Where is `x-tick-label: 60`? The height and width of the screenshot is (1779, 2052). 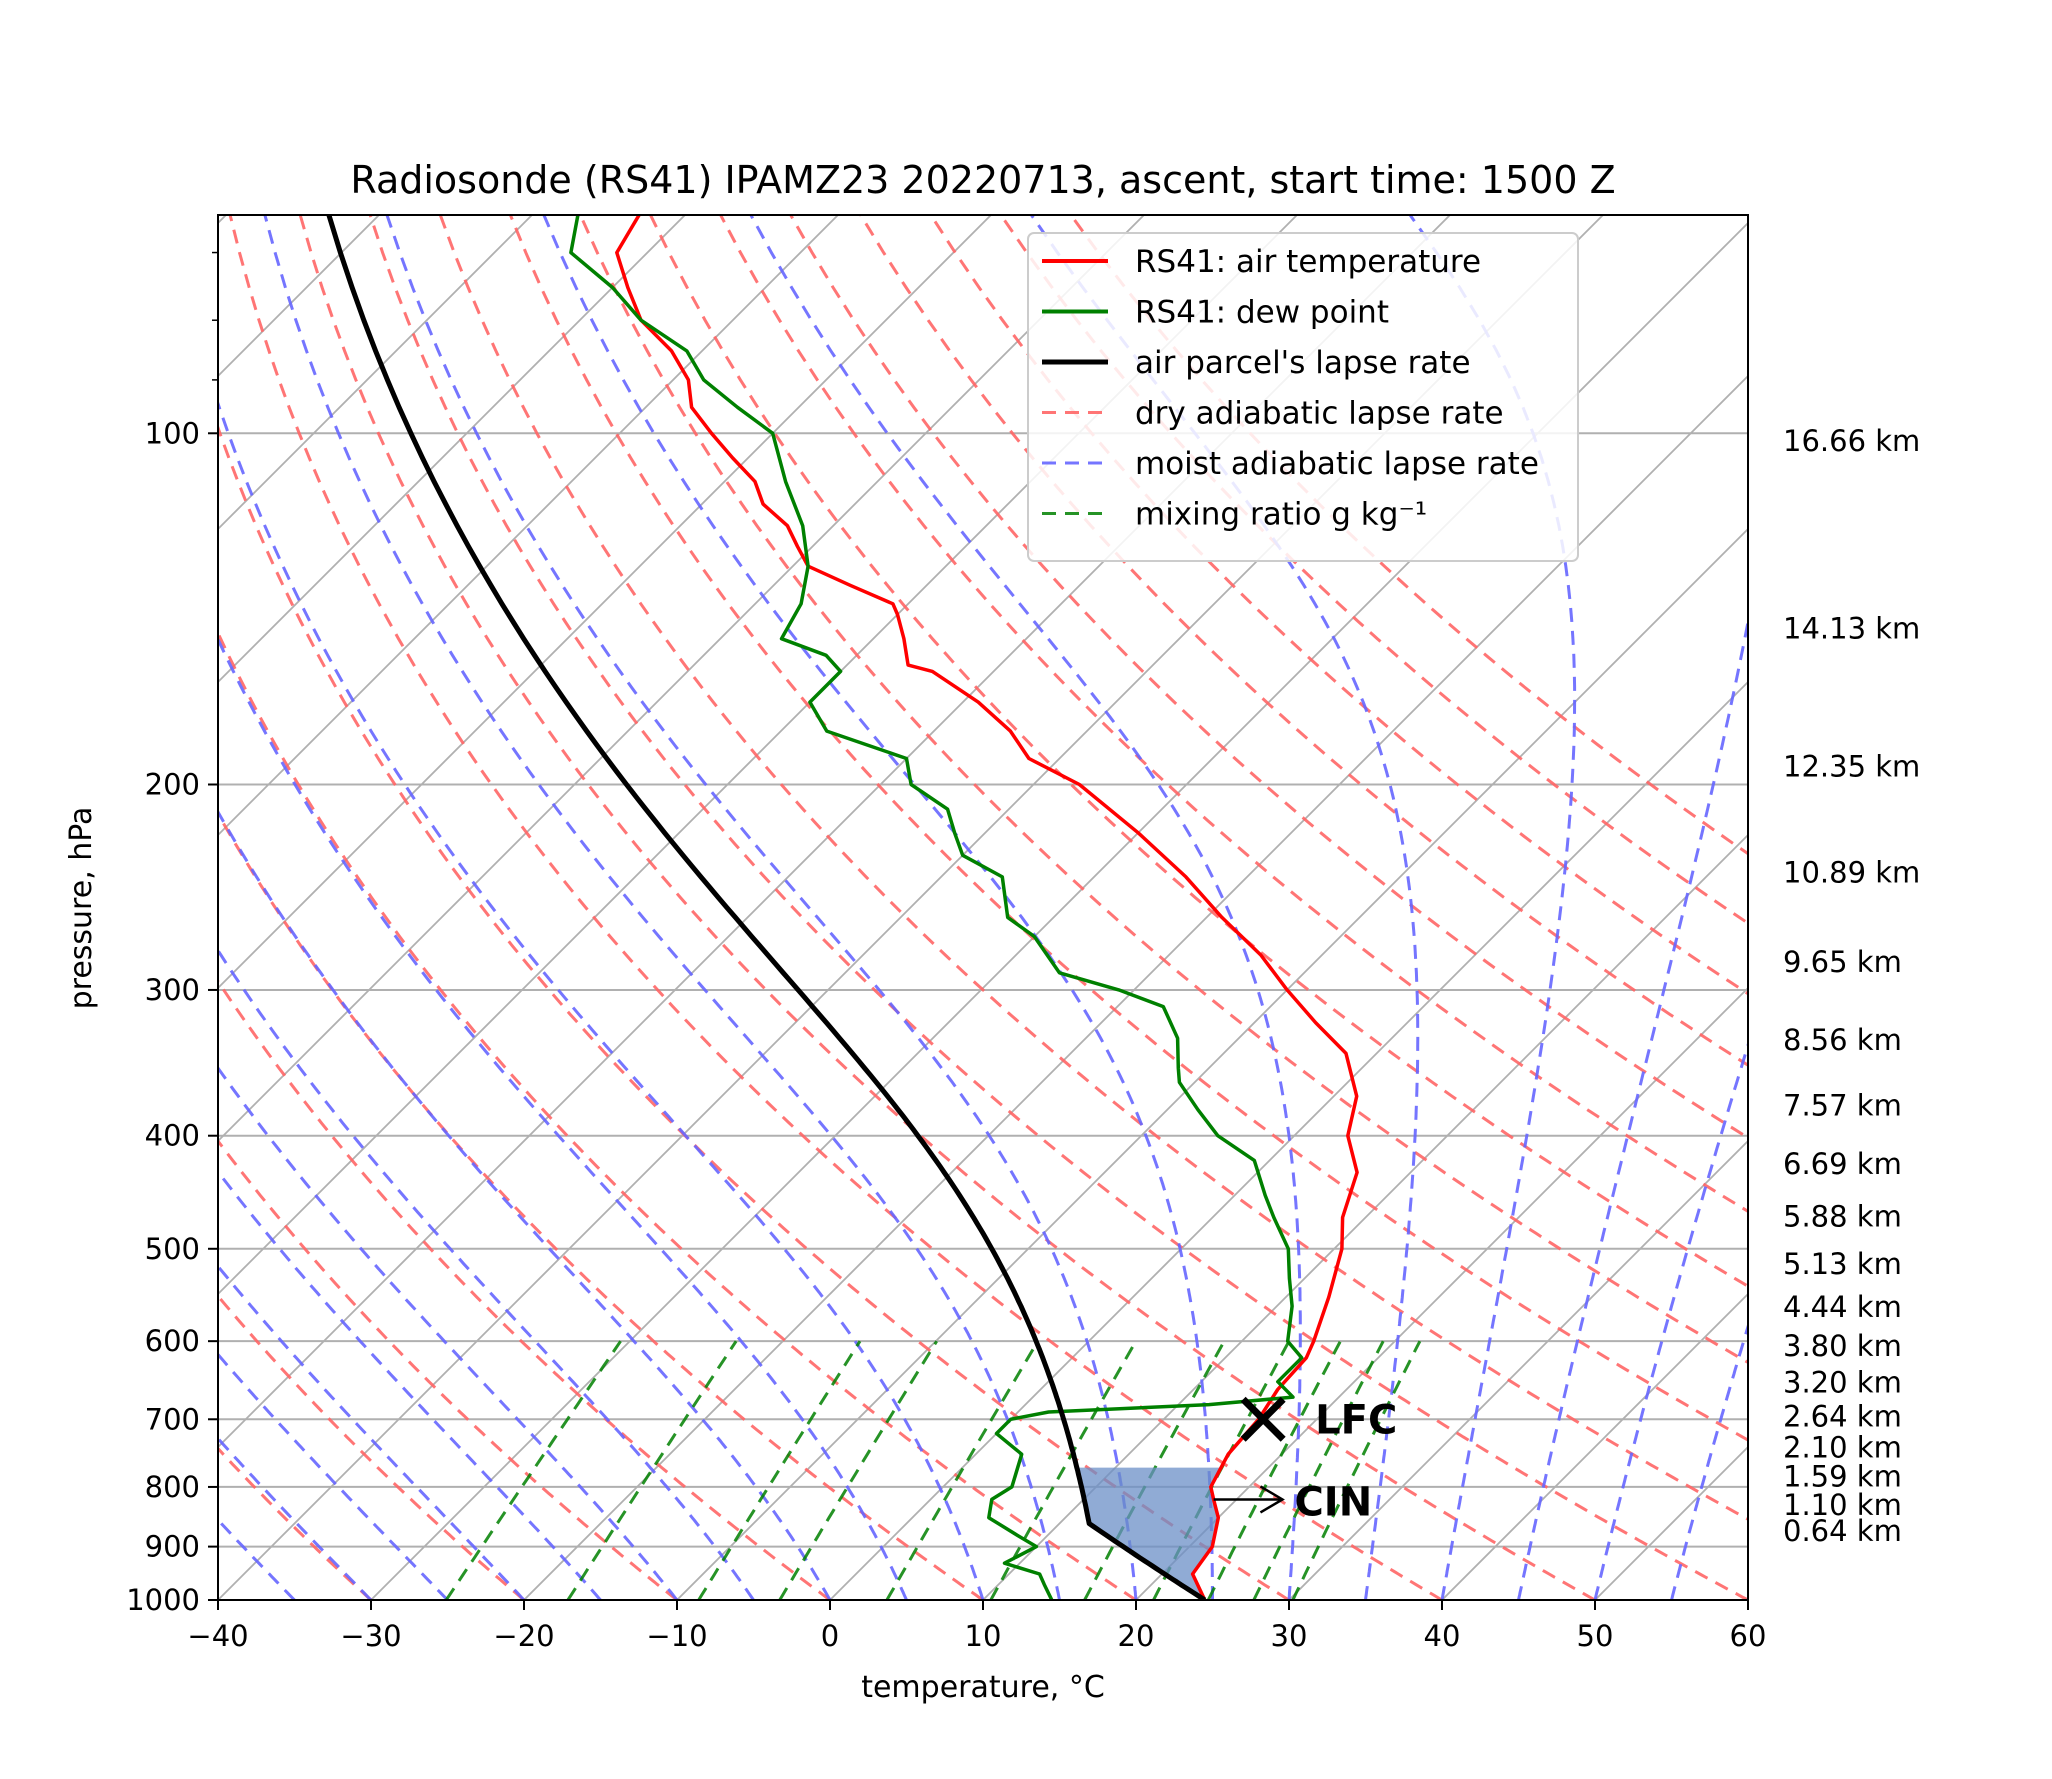
x-tick-label: 60 is located at coordinates (1748, 1636).